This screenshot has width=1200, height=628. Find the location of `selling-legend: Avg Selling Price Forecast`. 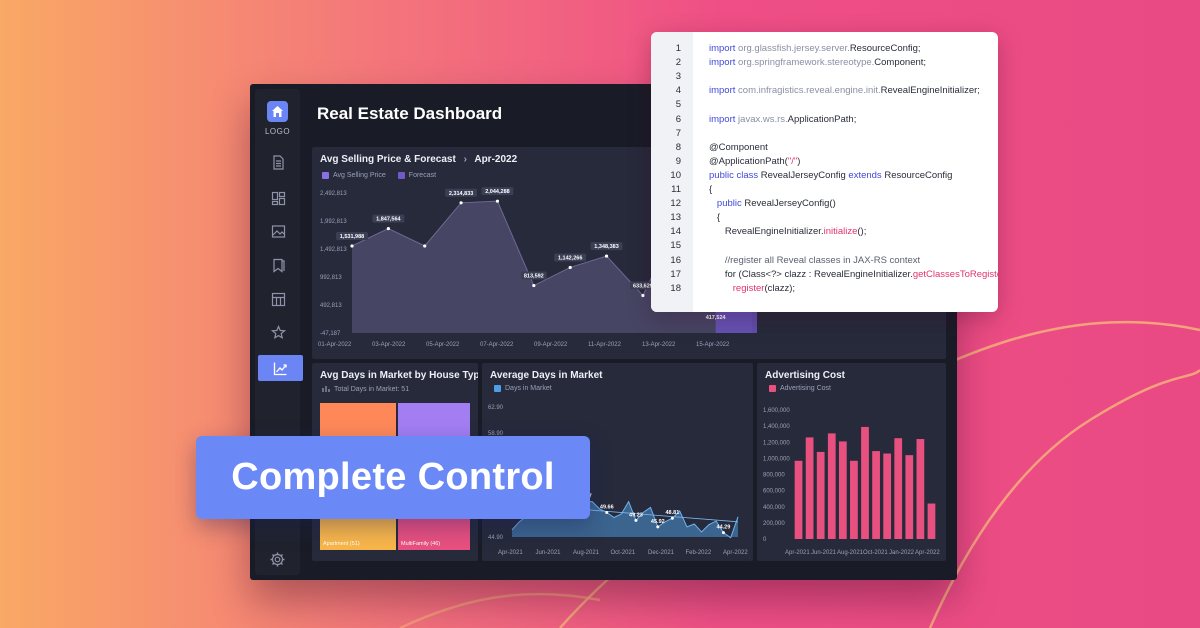

selling-legend: Avg Selling Price Forecast is located at coordinates (379, 175).